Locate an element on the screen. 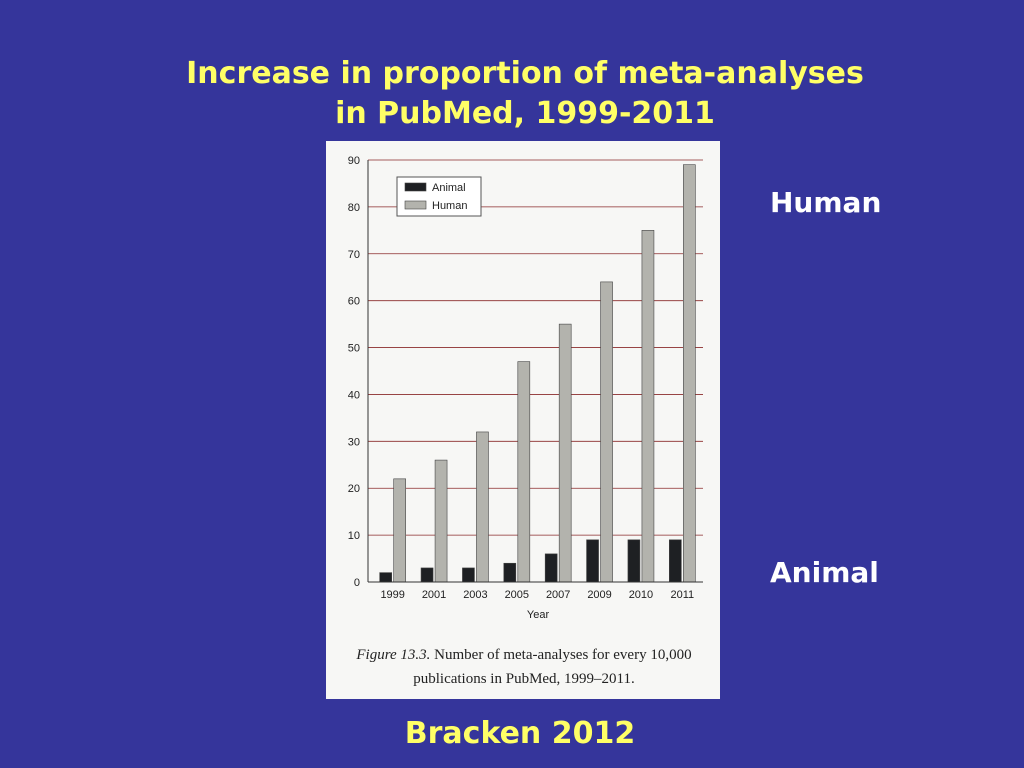 This screenshot has height=768, width=1024. x-tick-label-2003: 2003 is located at coordinates (475, 595).